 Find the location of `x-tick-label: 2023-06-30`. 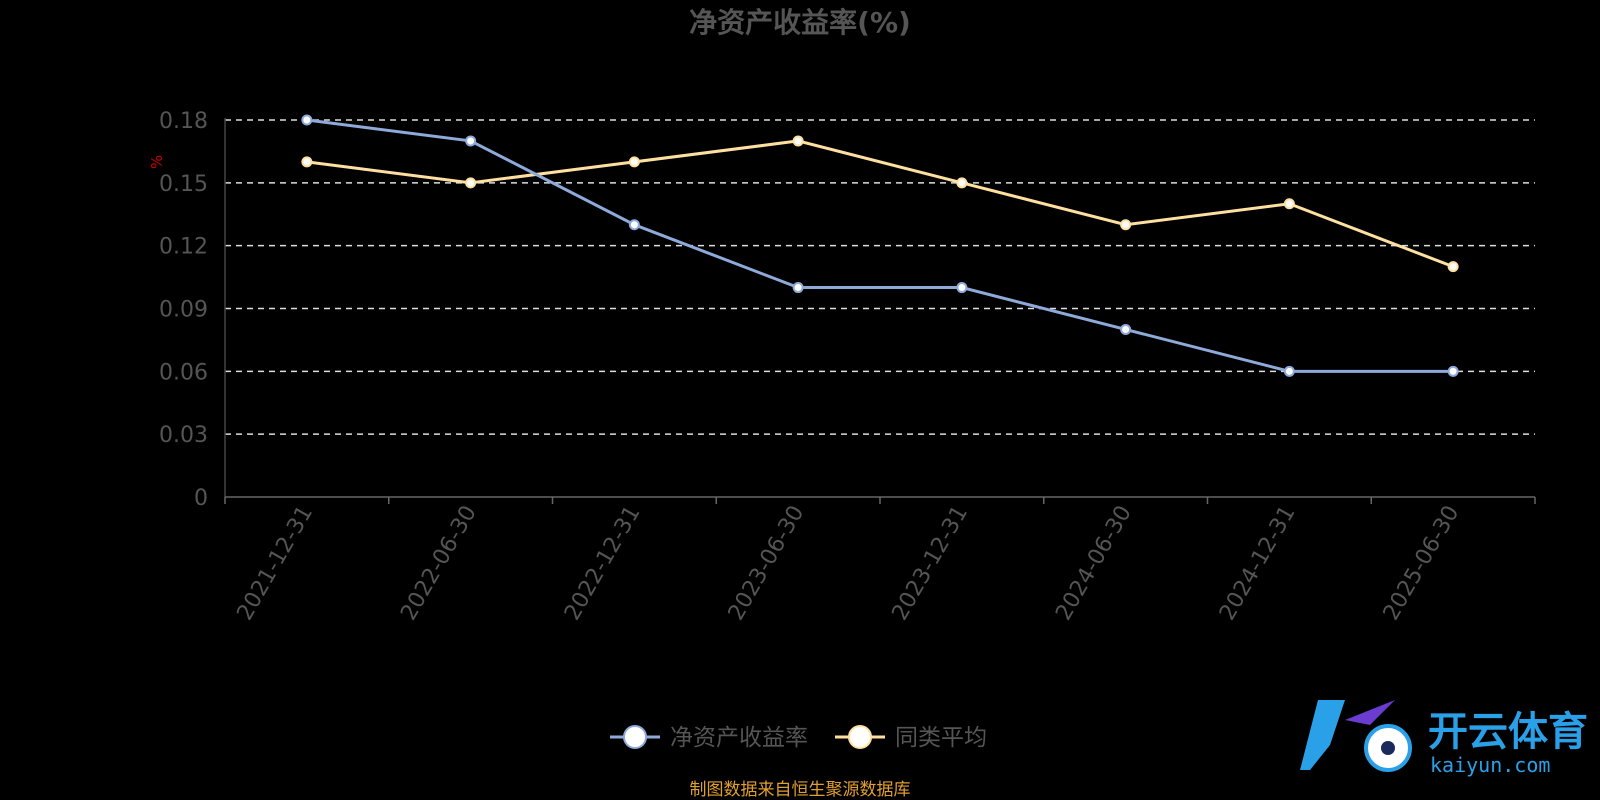

x-tick-label: 2023-06-30 is located at coordinates (767, 563).